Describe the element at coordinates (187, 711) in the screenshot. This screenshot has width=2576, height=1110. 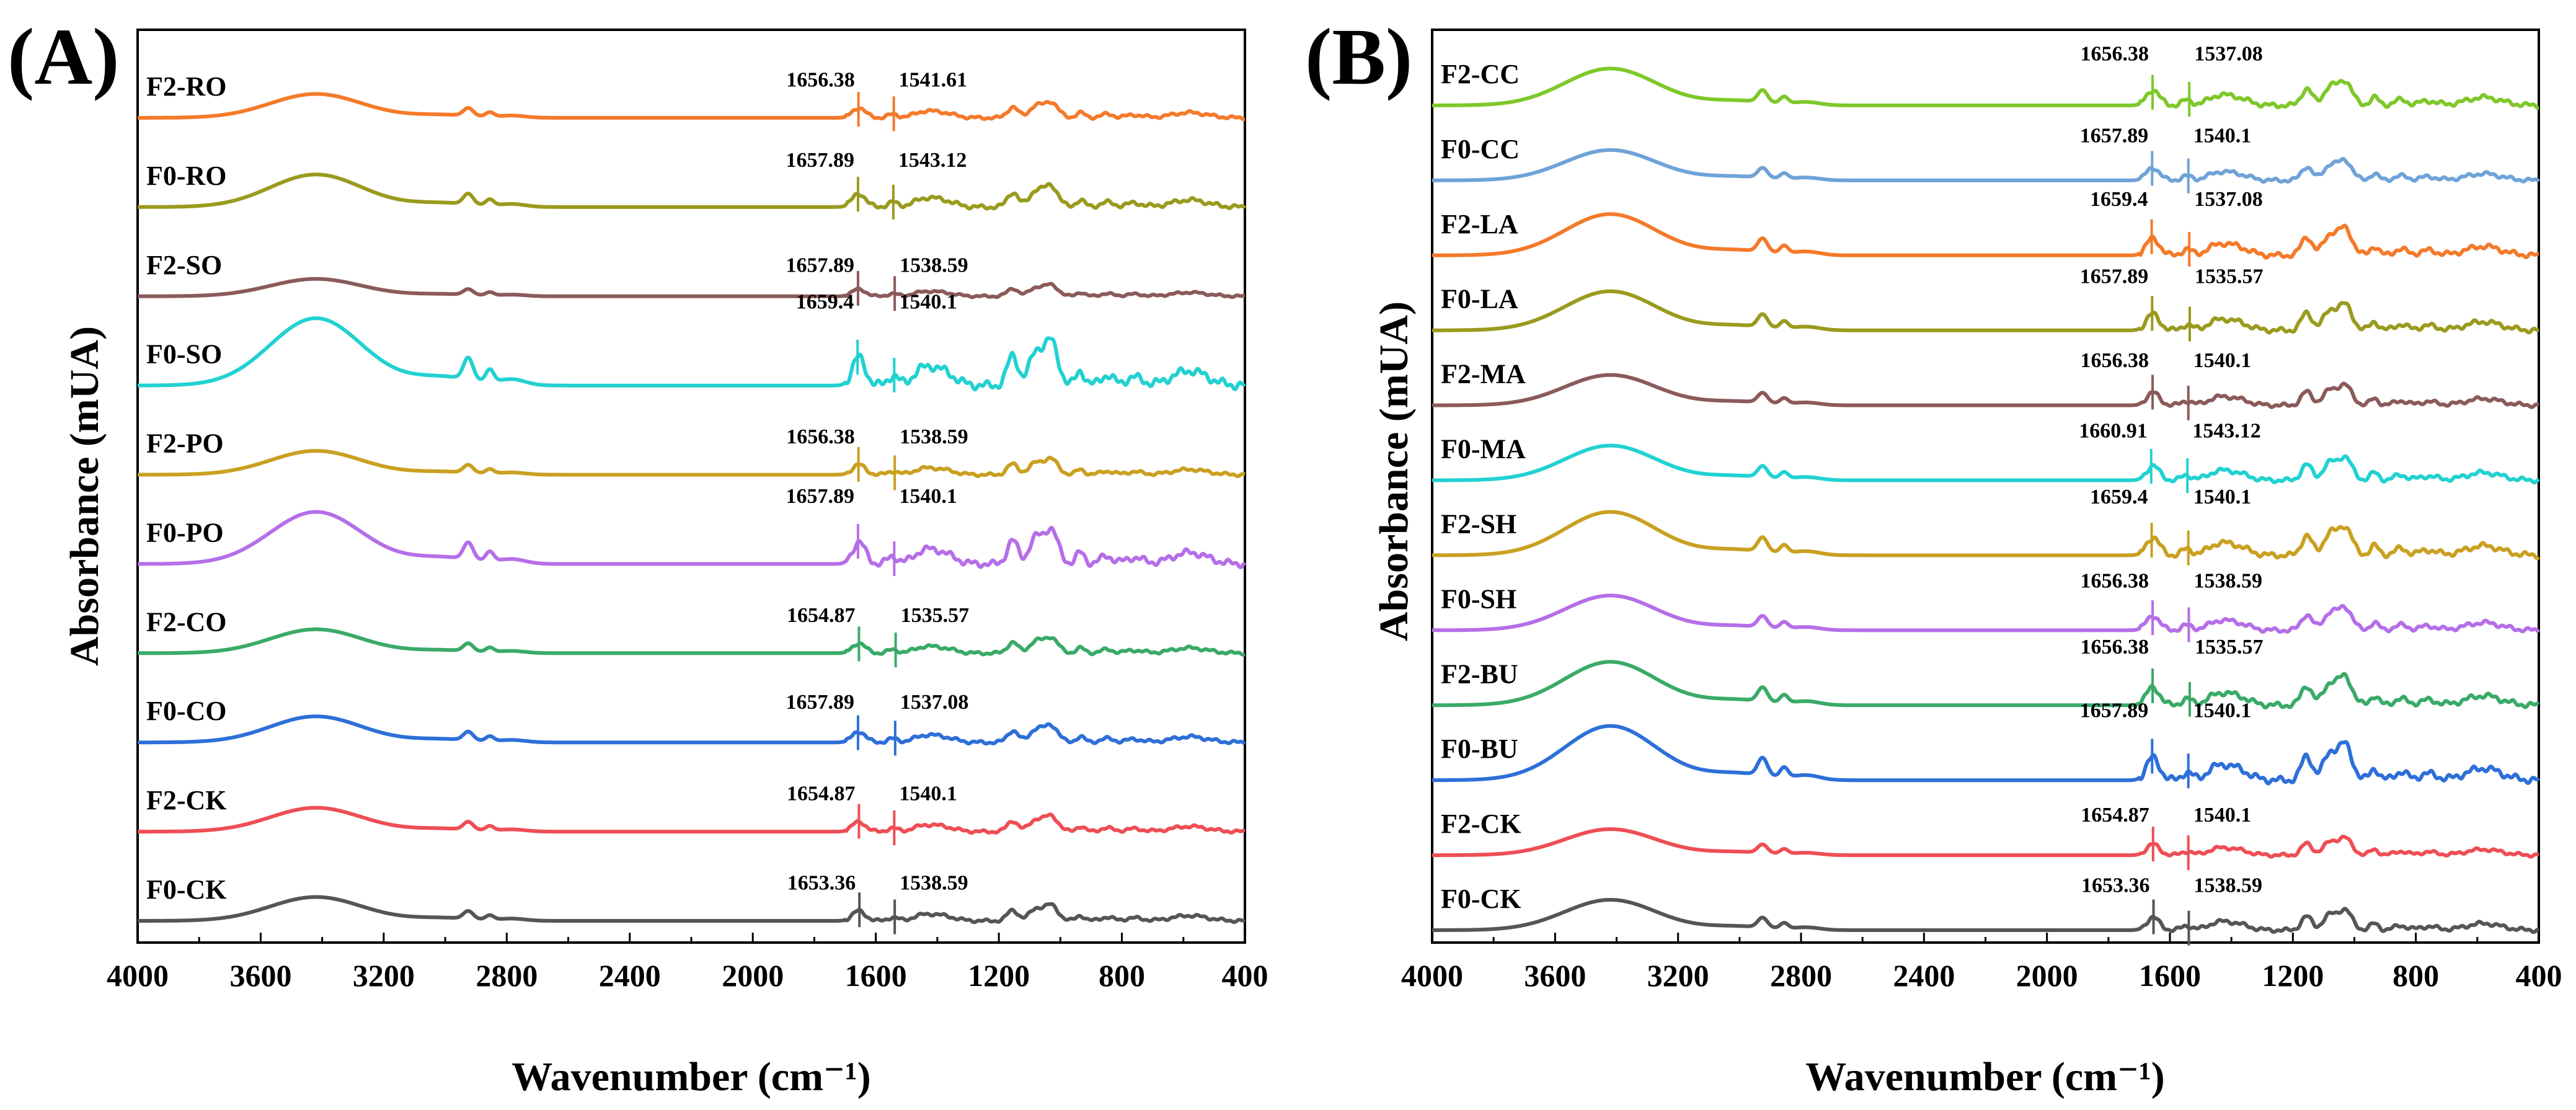
I see `series-label: F0-CO` at that location.